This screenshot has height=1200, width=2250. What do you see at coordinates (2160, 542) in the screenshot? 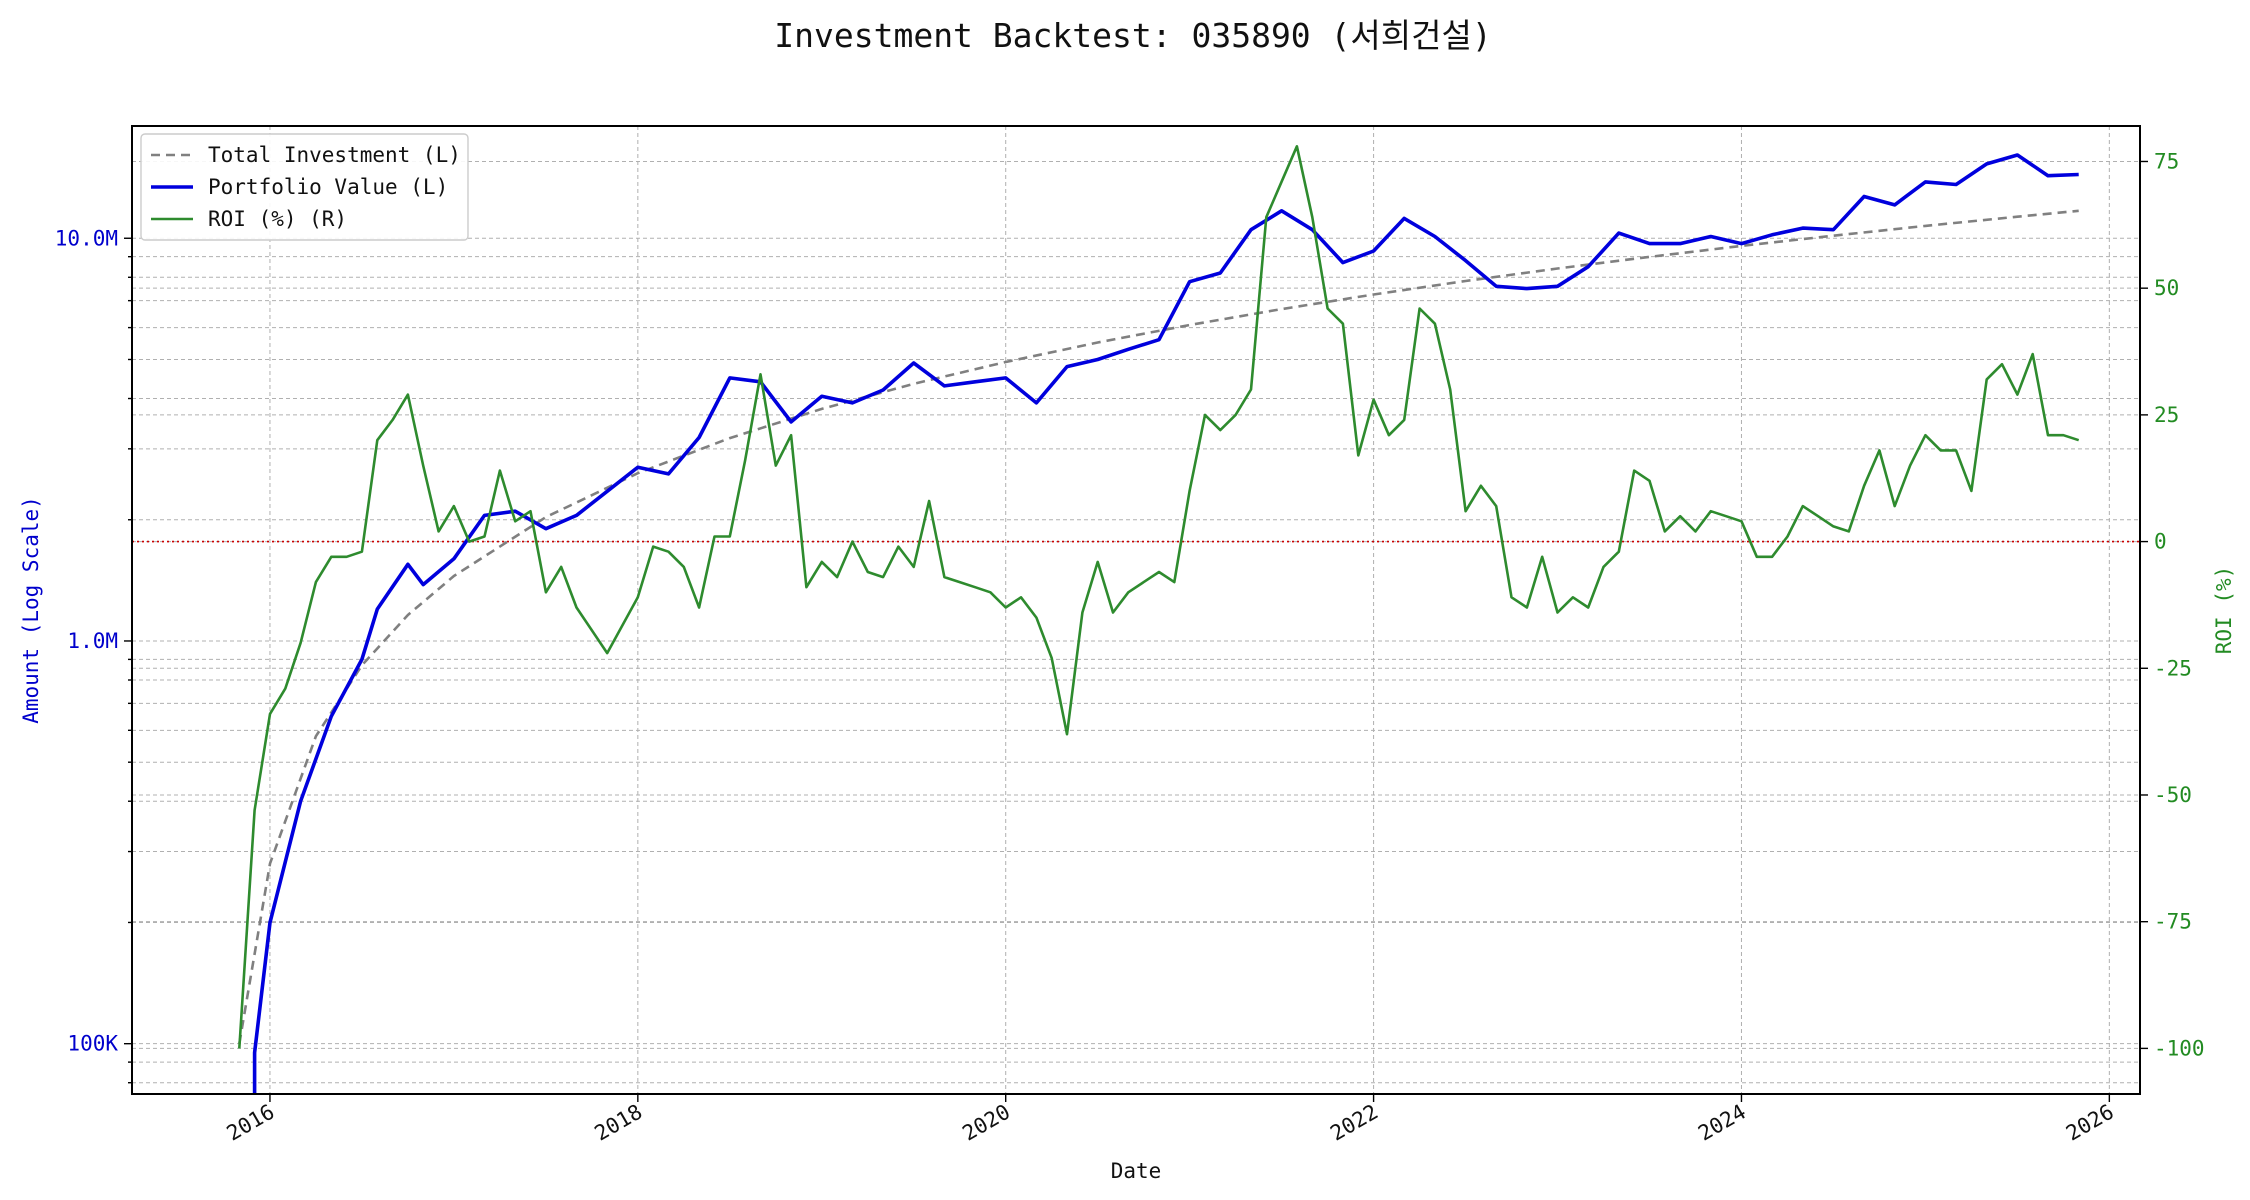
I see `right-tick-label: 0` at bounding box center [2160, 542].